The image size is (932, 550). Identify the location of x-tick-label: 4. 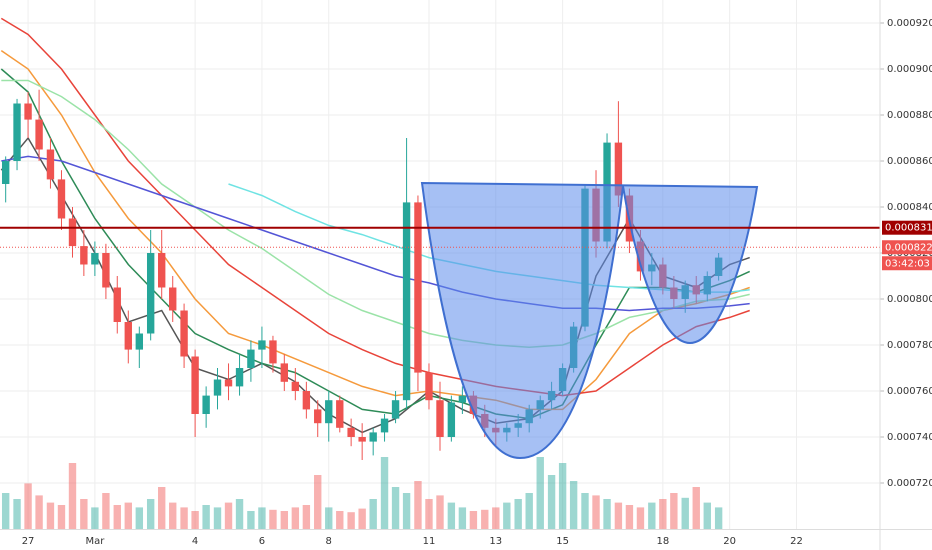
(195, 541).